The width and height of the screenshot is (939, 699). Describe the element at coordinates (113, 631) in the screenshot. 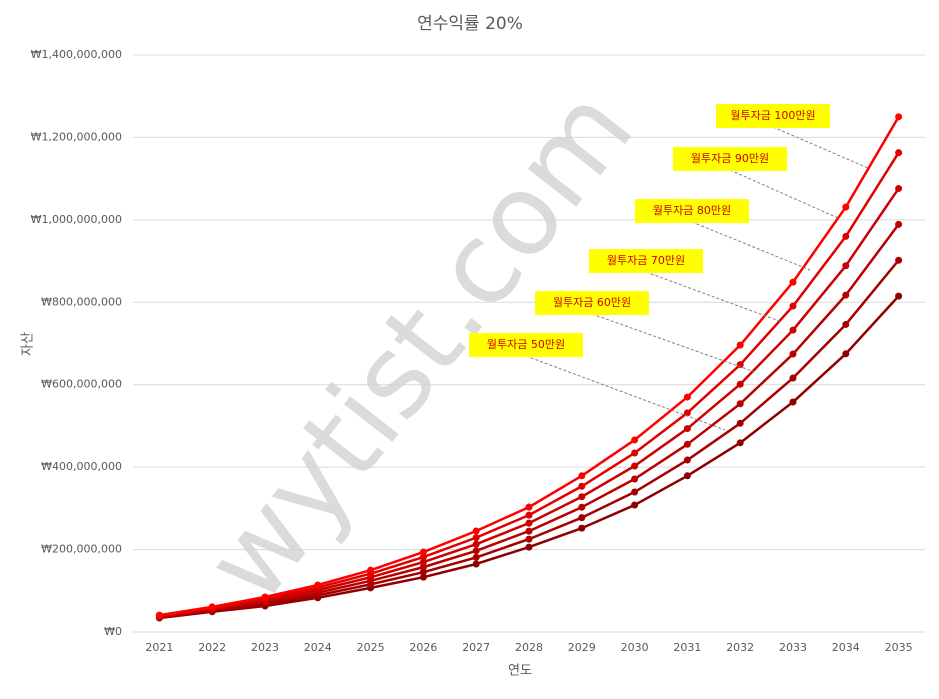

I see `y-tick-label: ₩0` at that location.